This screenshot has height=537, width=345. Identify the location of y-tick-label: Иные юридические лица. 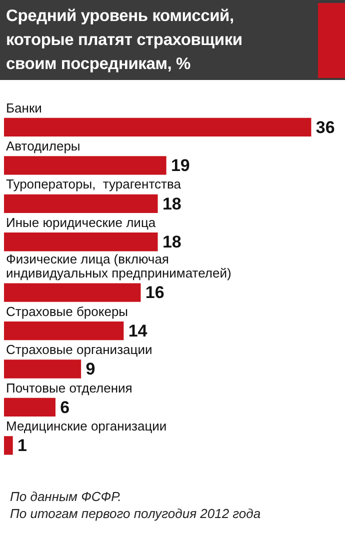
(81, 222).